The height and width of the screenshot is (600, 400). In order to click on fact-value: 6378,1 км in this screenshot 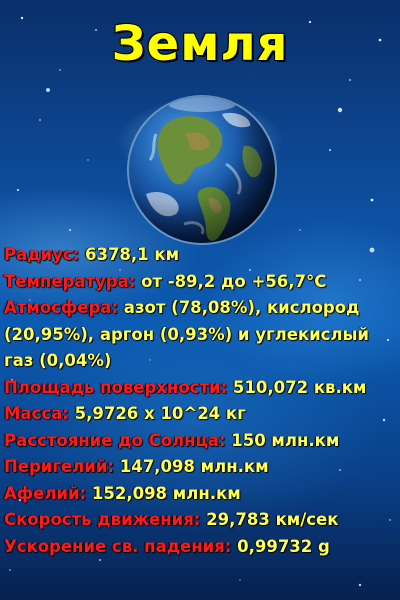, I will do `click(129, 254)`.